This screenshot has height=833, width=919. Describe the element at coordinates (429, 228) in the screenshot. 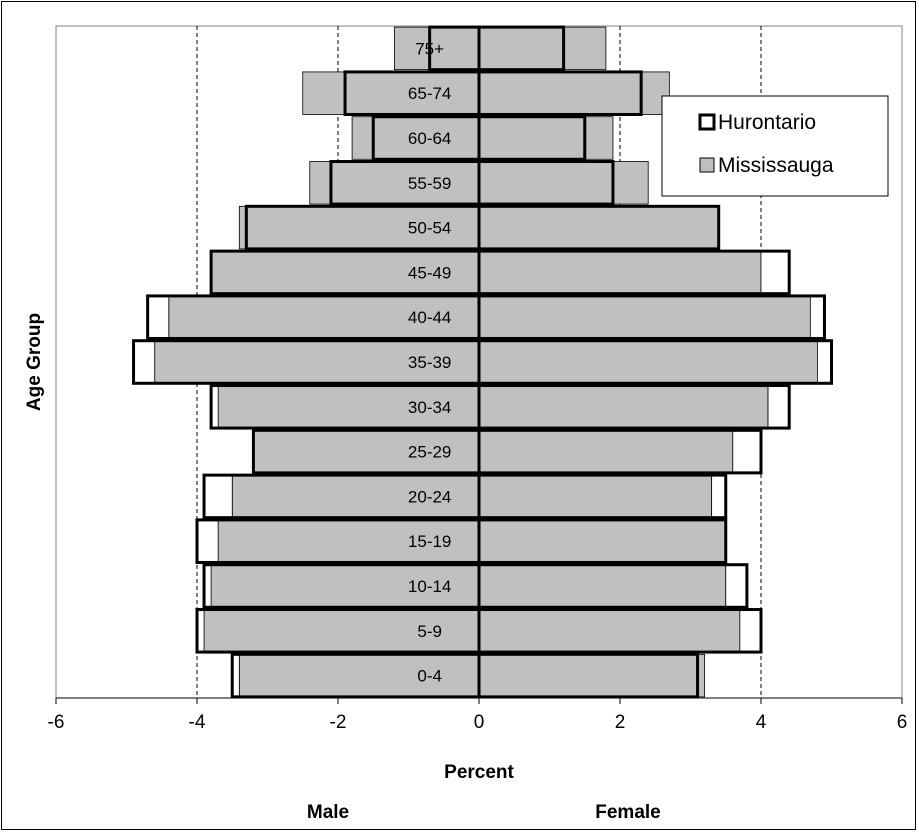

I see `category-label: 50-54` at that location.